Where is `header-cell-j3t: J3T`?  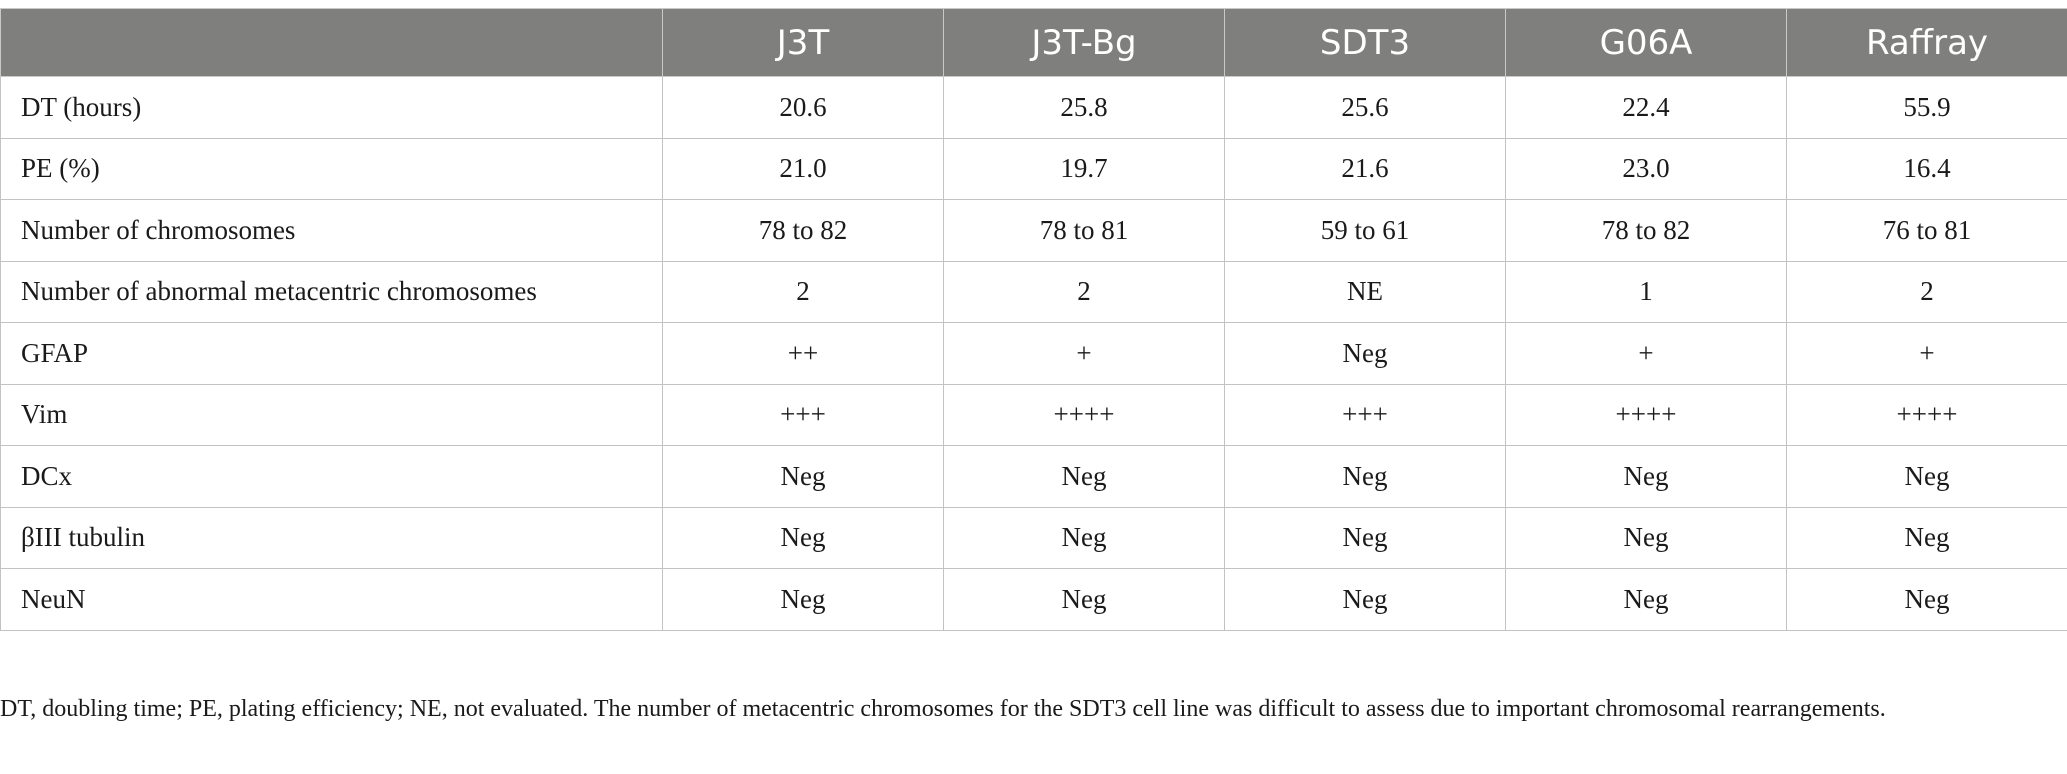
header-cell-j3t: J3T is located at coordinates (803, 42).